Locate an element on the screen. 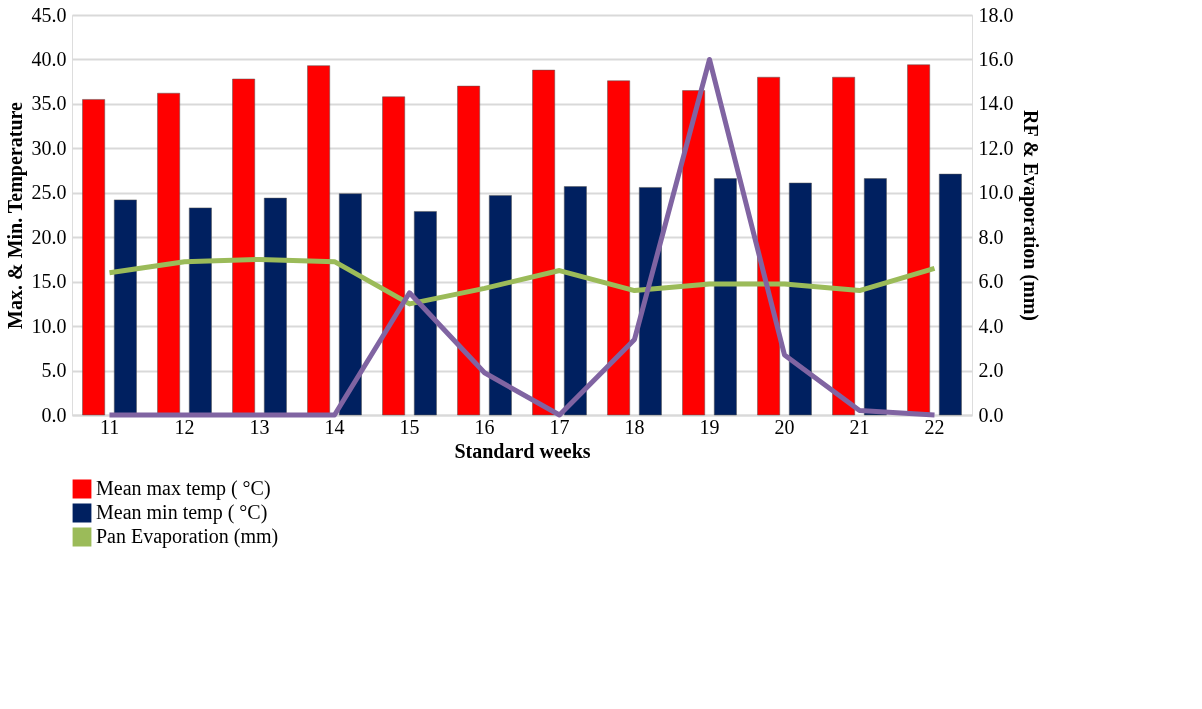  legend-label: Mean min temp ( °C) is located at coordinates (182, 512).